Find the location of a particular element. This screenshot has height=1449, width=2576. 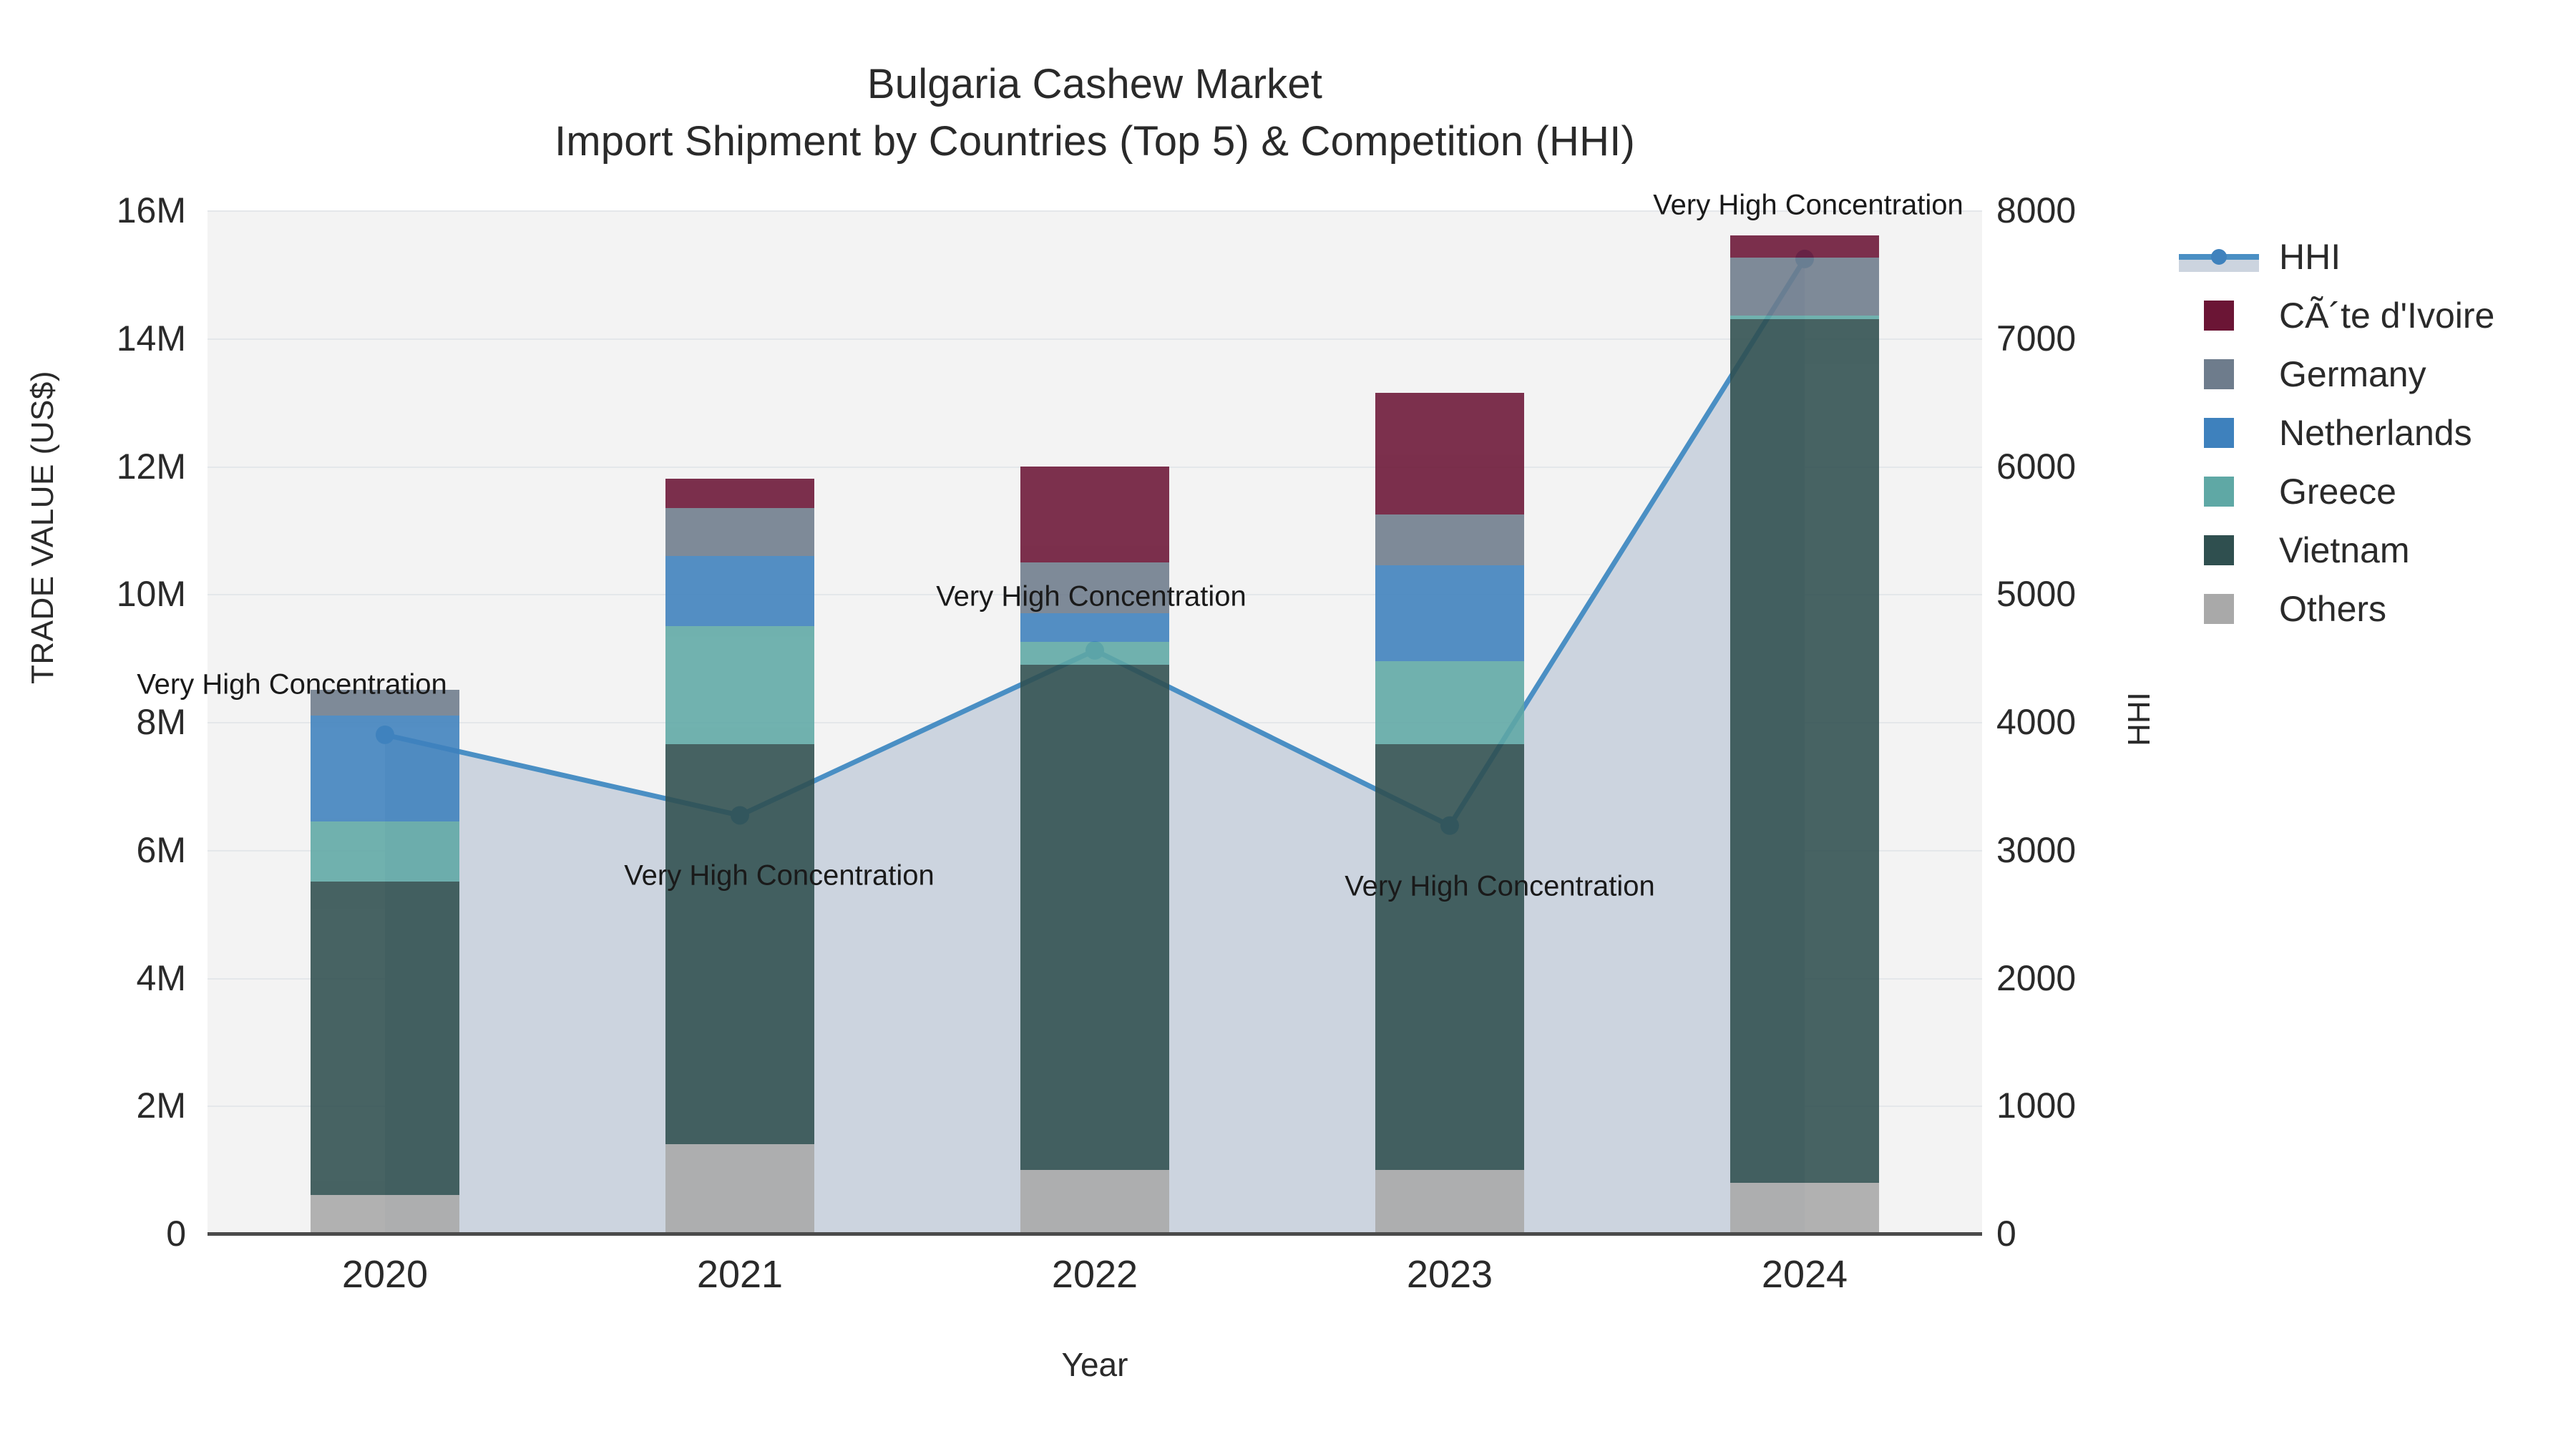

y-tick-label-right: 7000 is located at coordinates (2036, 338).